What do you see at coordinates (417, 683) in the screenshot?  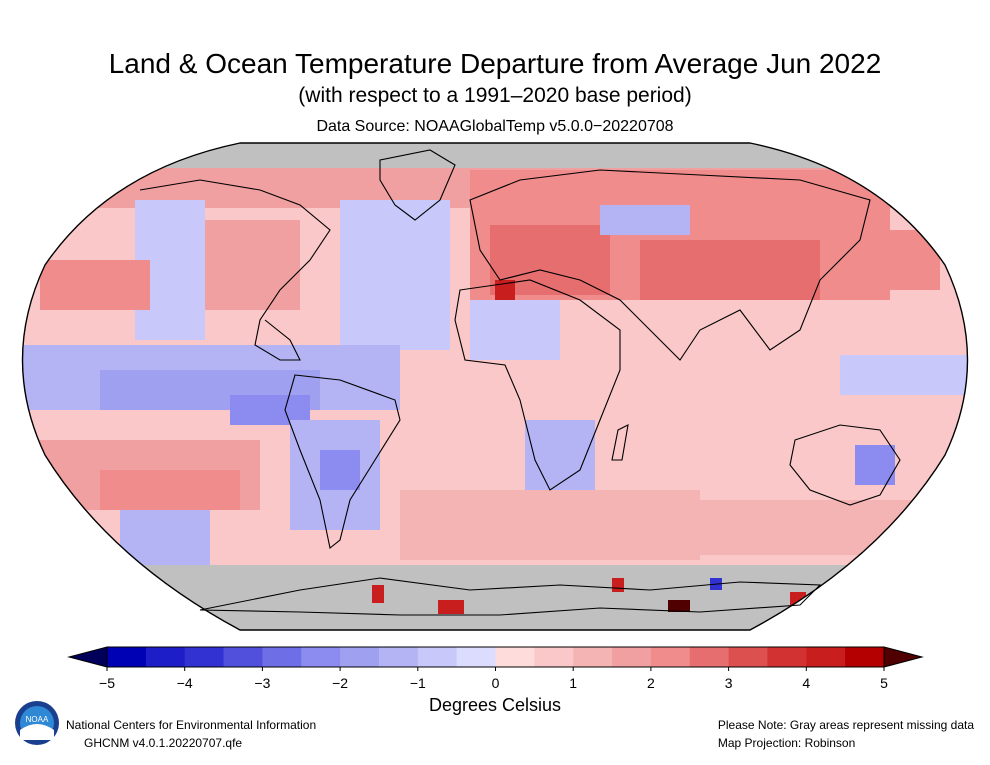 I see `colorbar-tick-label: −1` at bounding box center [417, 683].